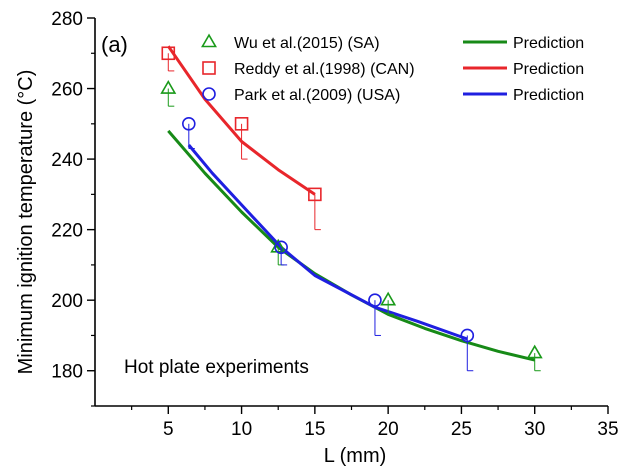 Image resolution: width=627 pixels, height=475 pixels. I want to click on annotation: Hot plate experiments, so click(216, 367).